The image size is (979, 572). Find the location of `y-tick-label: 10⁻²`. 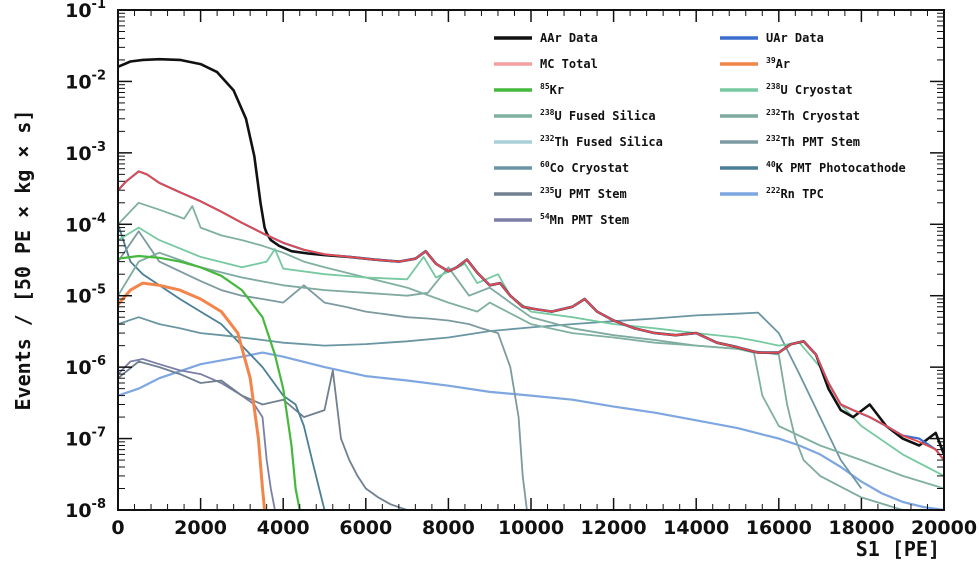

y-tick-label: 10⁻² is located at coordinates (85, 80).